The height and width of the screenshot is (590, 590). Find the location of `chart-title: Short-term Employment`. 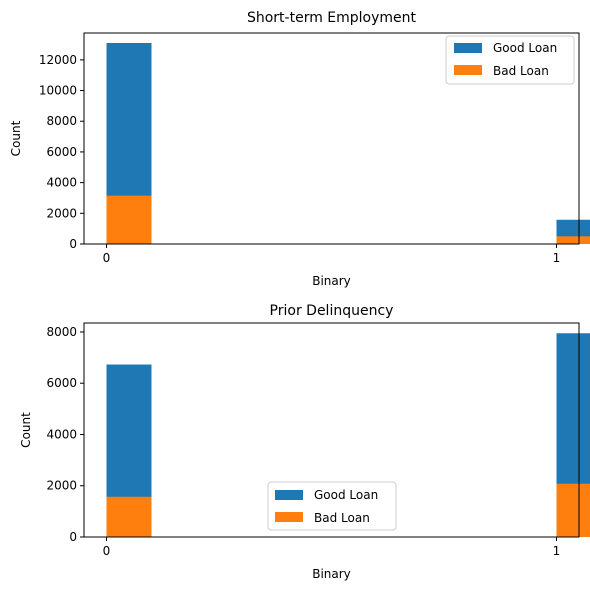

chart-title: Short-term Employment is located at coordinates (332, 18).